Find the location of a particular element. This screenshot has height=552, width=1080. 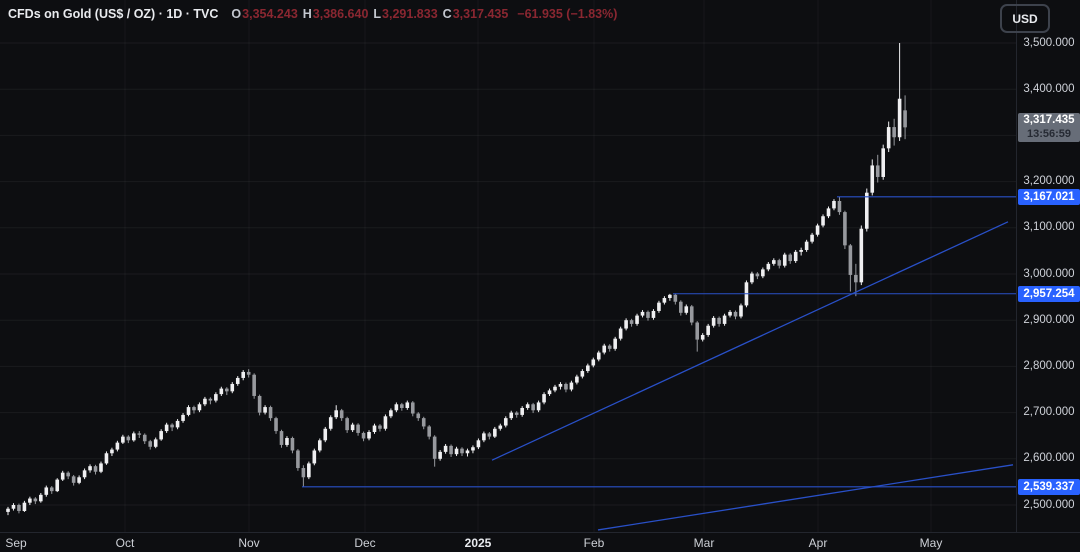

price-tick: 2,800.000 is located at coordinates (1049, 365).